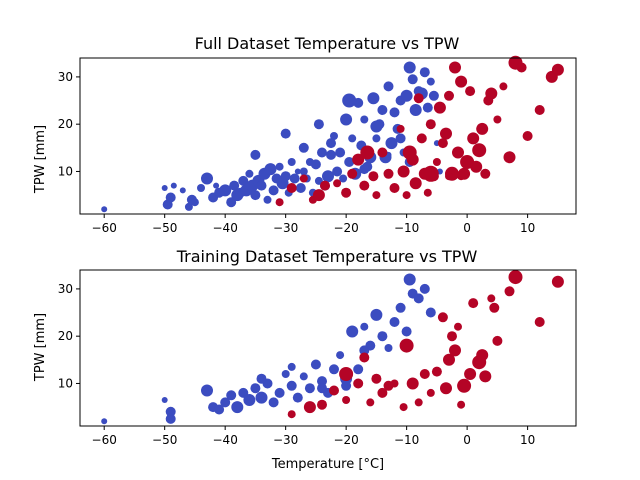 Image resolution: width=640 pixels, height=480 pixels. Describe the element at coordinates (65, 77) in the screenshot. I see `y-tick-label: 30` at that location.